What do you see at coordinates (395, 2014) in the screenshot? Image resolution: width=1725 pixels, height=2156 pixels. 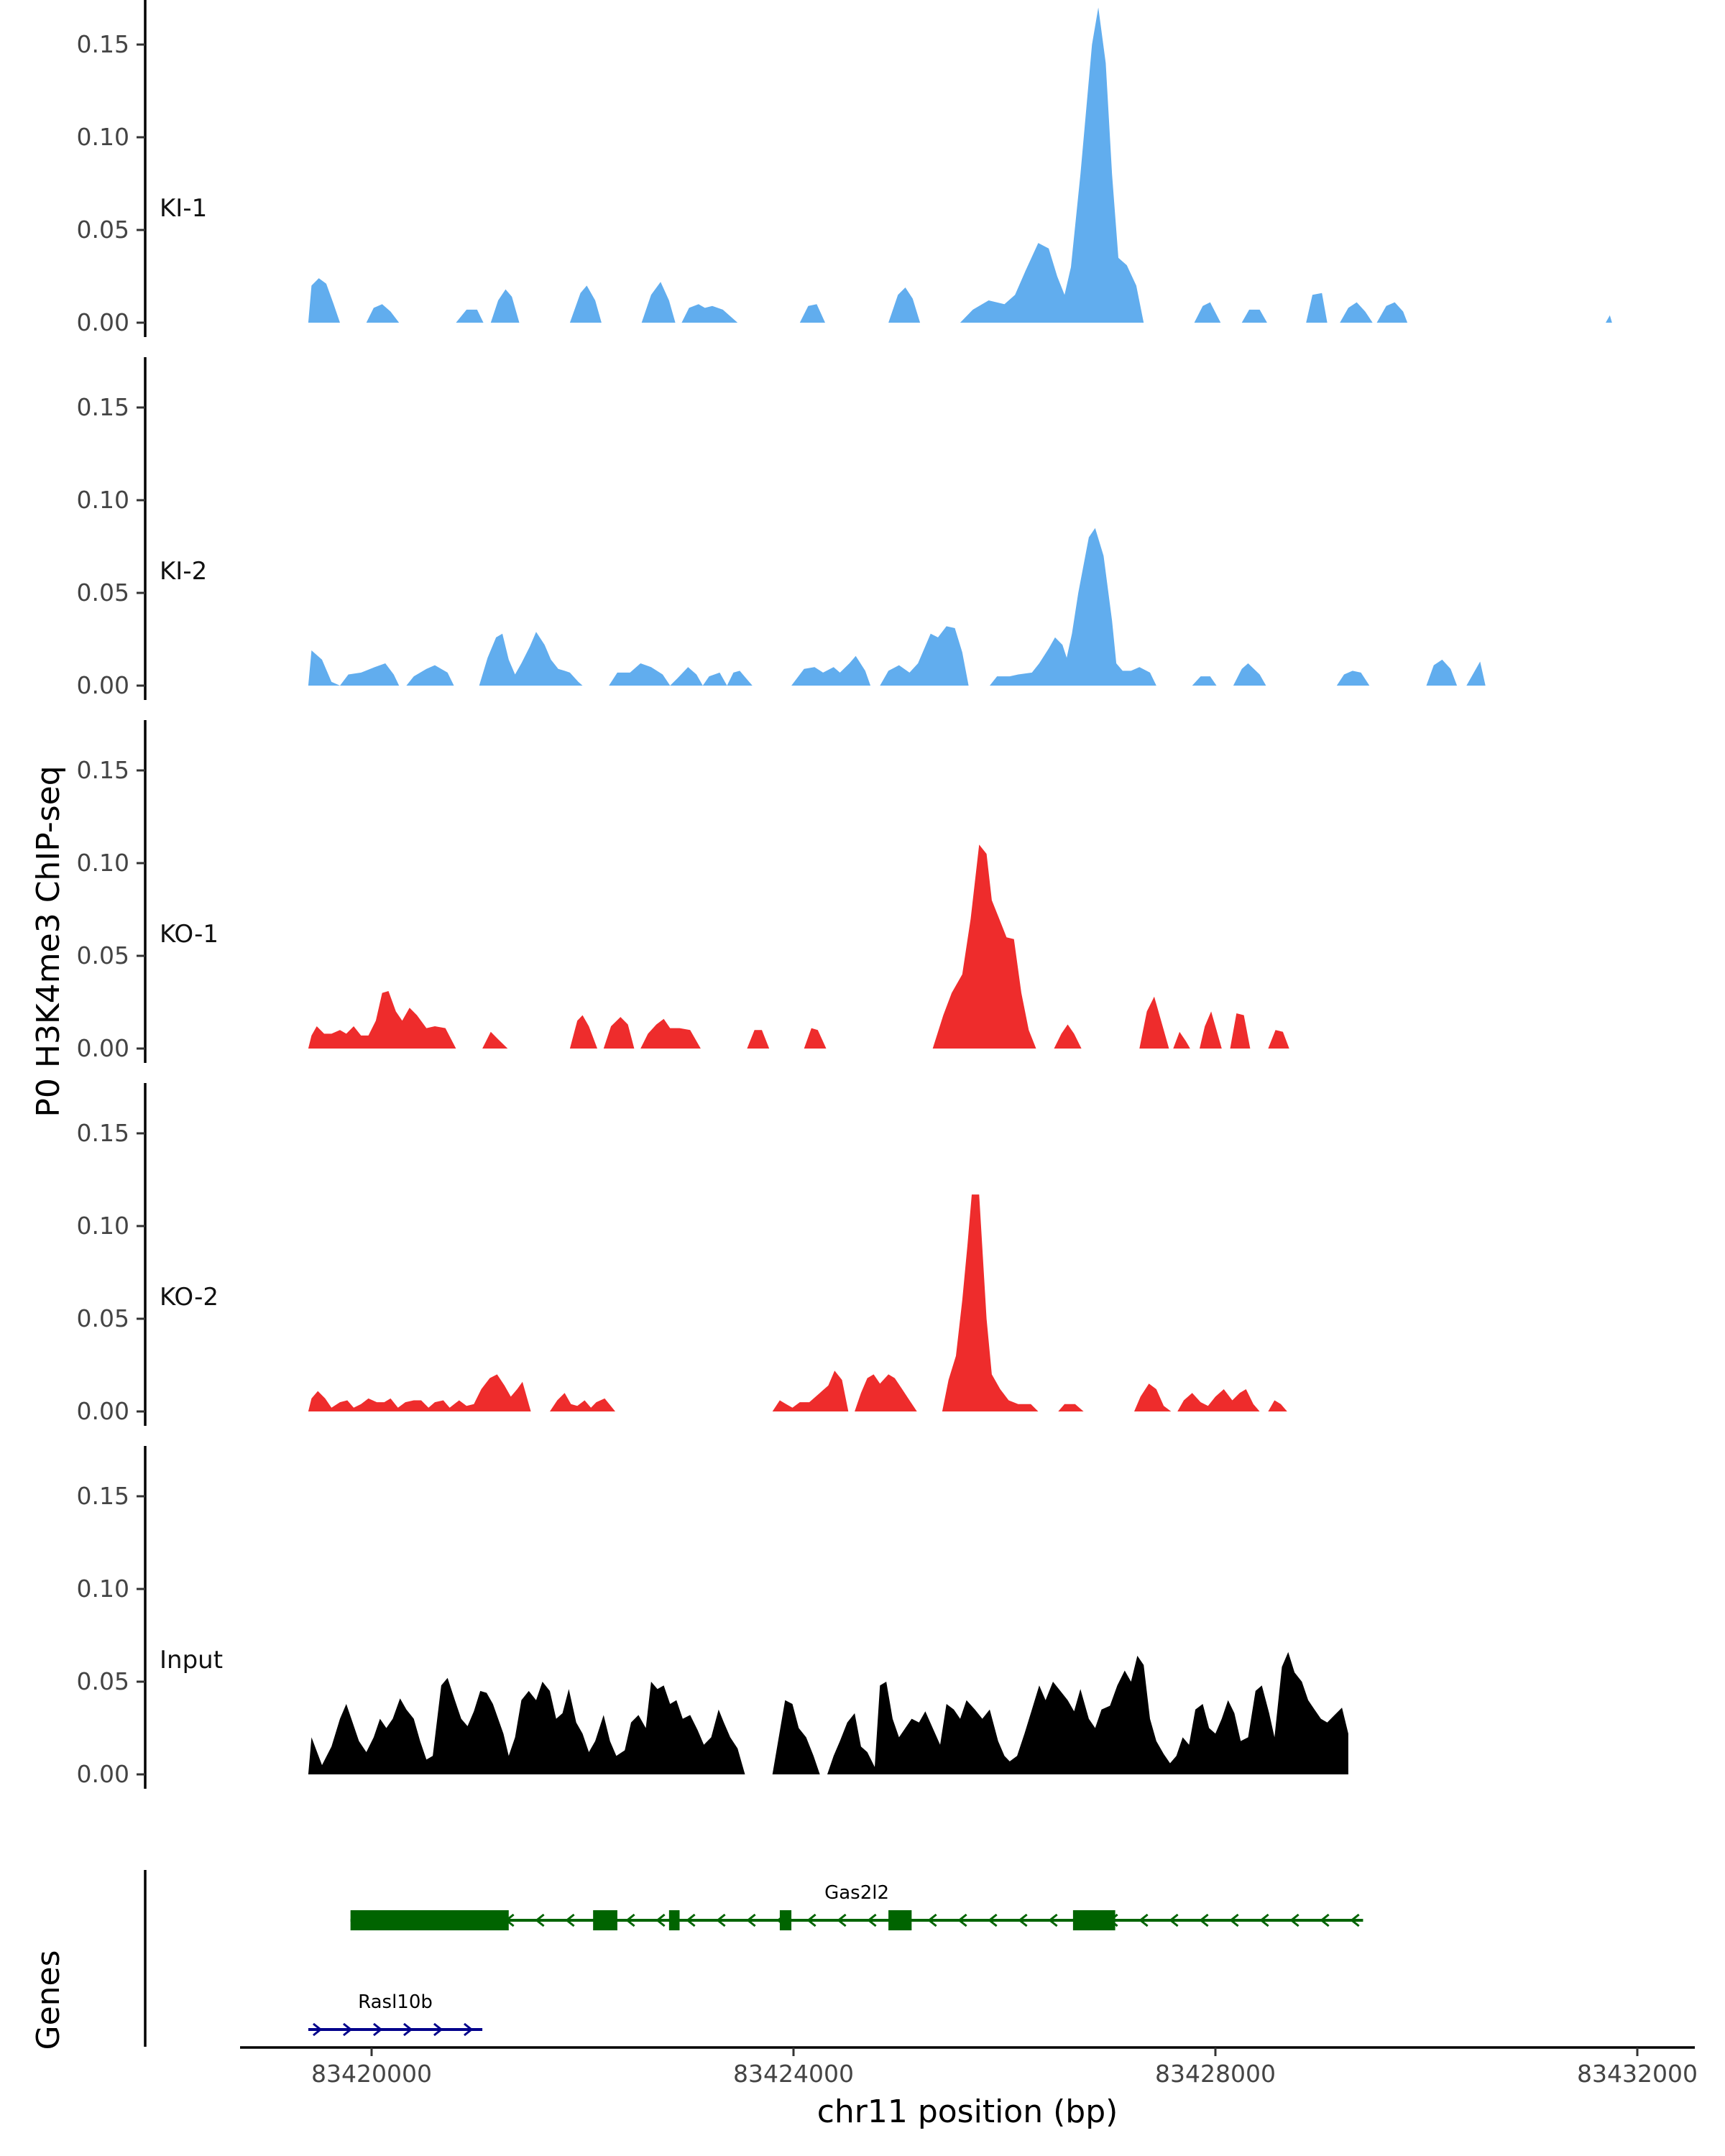 I see `gene-rasl10b: Rasl10b` at bounding box center [395, 2014].